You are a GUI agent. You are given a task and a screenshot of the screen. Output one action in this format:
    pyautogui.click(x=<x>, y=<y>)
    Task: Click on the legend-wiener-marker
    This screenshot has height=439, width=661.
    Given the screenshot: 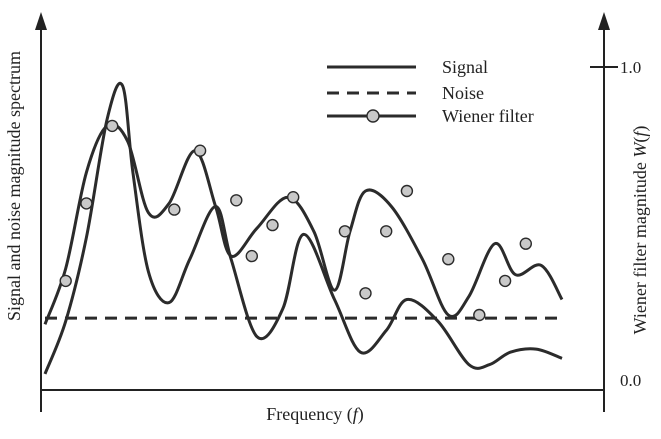 What is the action you would take?
    pyautogui.click(x=373, y=116)
    